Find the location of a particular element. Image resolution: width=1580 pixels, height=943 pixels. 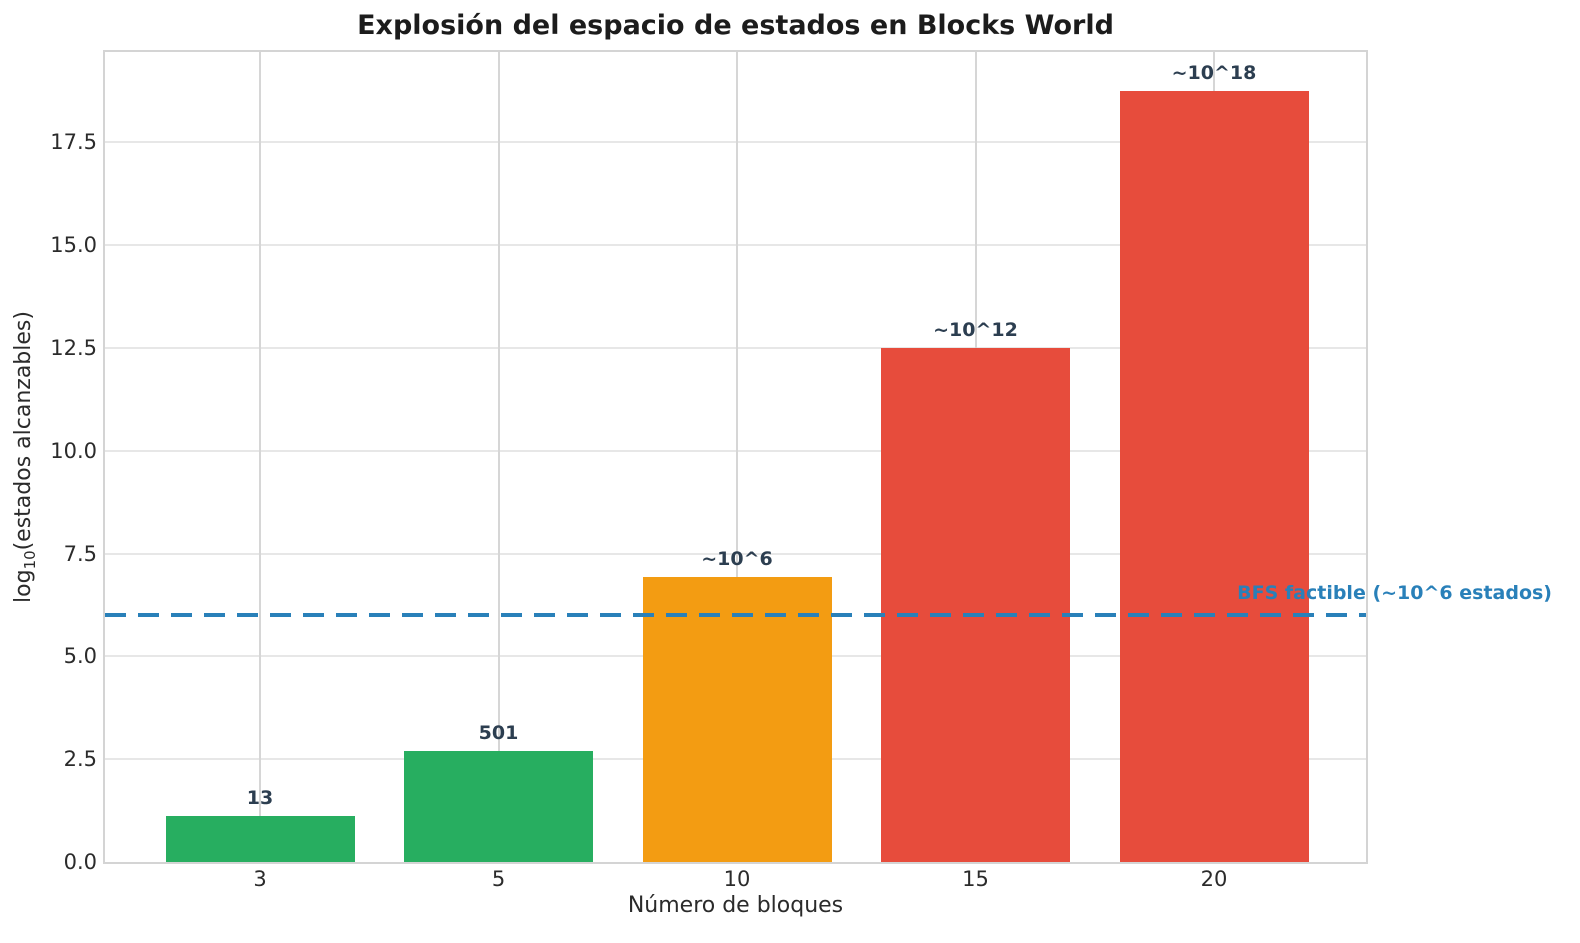

bar-value-label: 13 is located at coordinates (260, 798).